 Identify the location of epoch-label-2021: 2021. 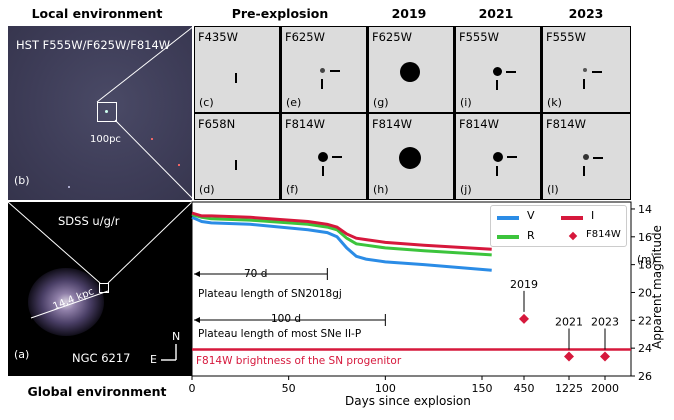
(569, 322).